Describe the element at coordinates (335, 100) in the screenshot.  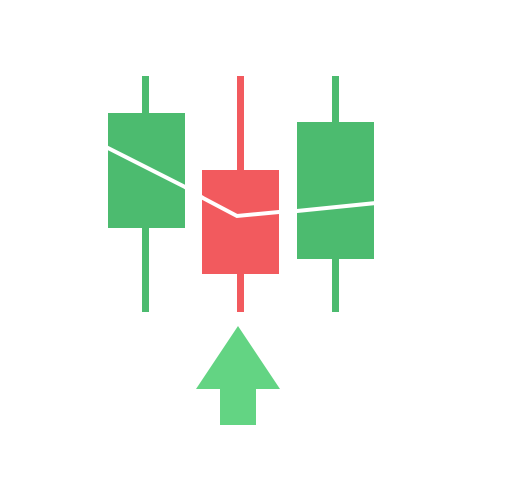
I see `candle-3-upper-wick` at that location.